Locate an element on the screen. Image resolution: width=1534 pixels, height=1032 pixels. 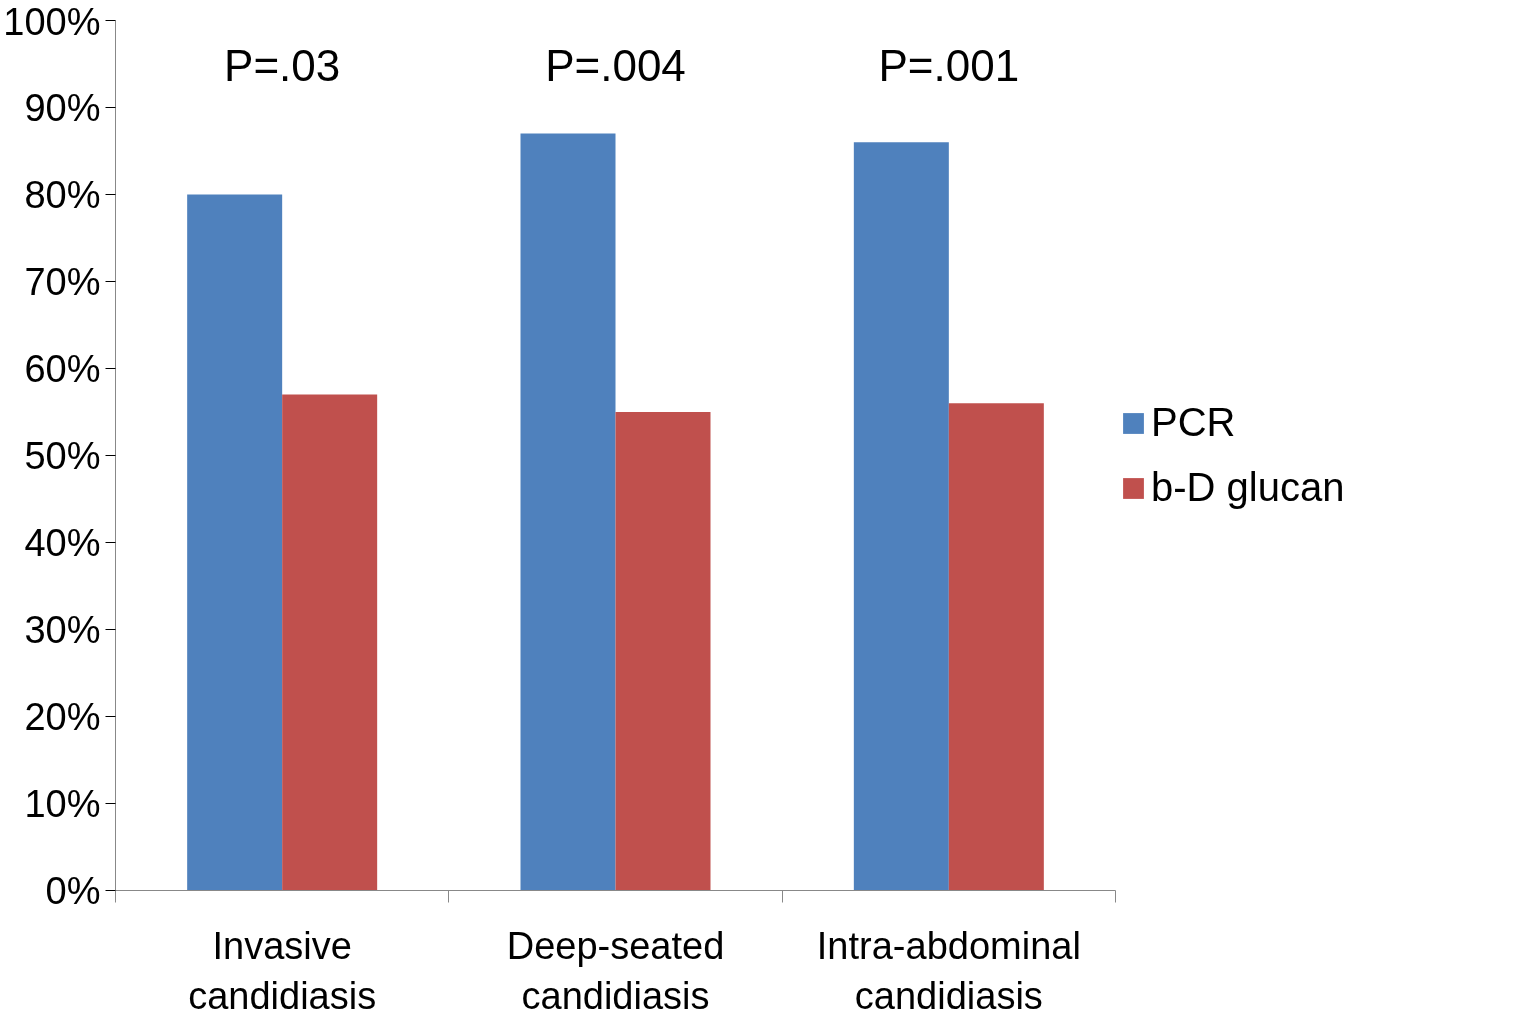
y-tick-label: 90% is located at coordinates (62, 107).